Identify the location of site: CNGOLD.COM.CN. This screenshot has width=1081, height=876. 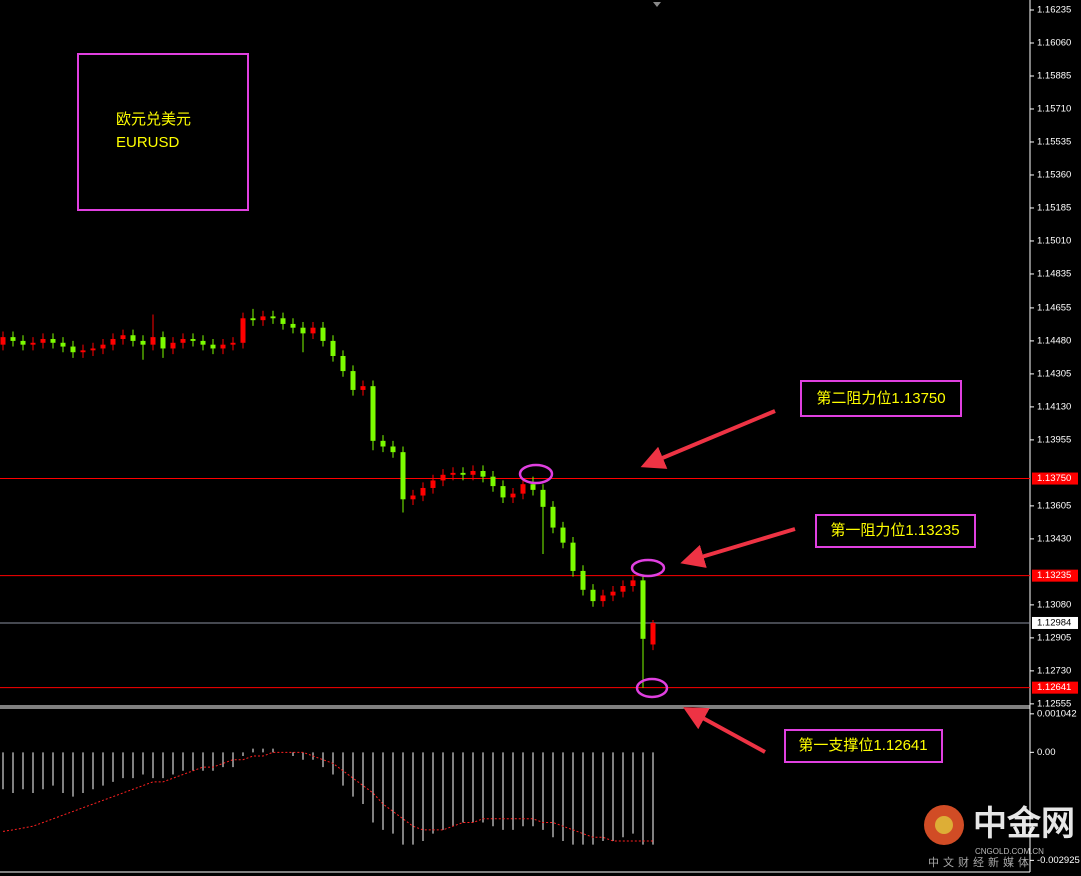
(1009, 851).